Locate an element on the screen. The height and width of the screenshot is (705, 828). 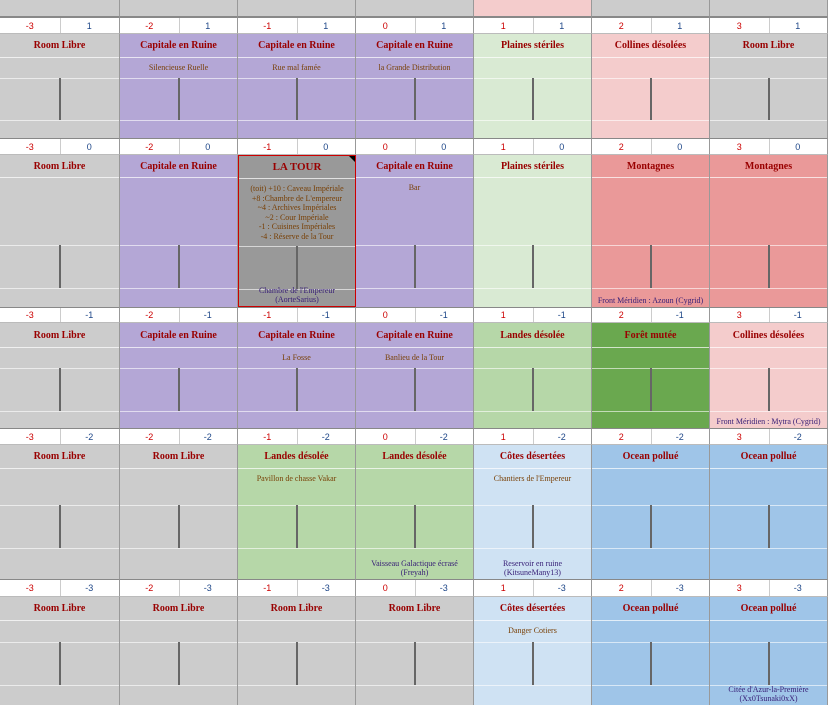
room-occupant: Citée d'Azur-la-Première (Xx0Tsunaki0xX) is located at coordinates (768, 694).